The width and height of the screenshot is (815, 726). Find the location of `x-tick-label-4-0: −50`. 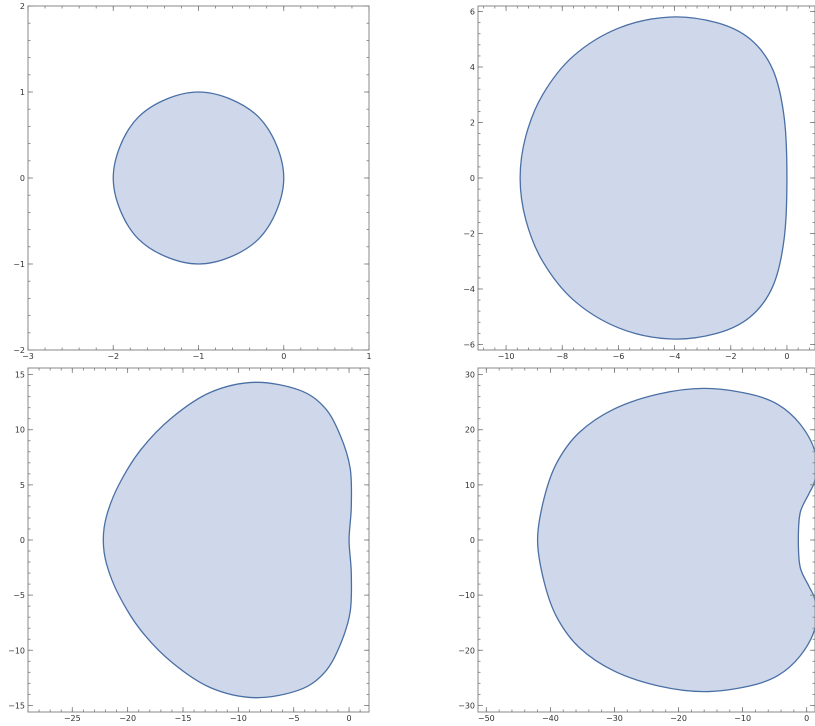

x-tick-label-4-0: −50 is located at coordinates (486, 718).